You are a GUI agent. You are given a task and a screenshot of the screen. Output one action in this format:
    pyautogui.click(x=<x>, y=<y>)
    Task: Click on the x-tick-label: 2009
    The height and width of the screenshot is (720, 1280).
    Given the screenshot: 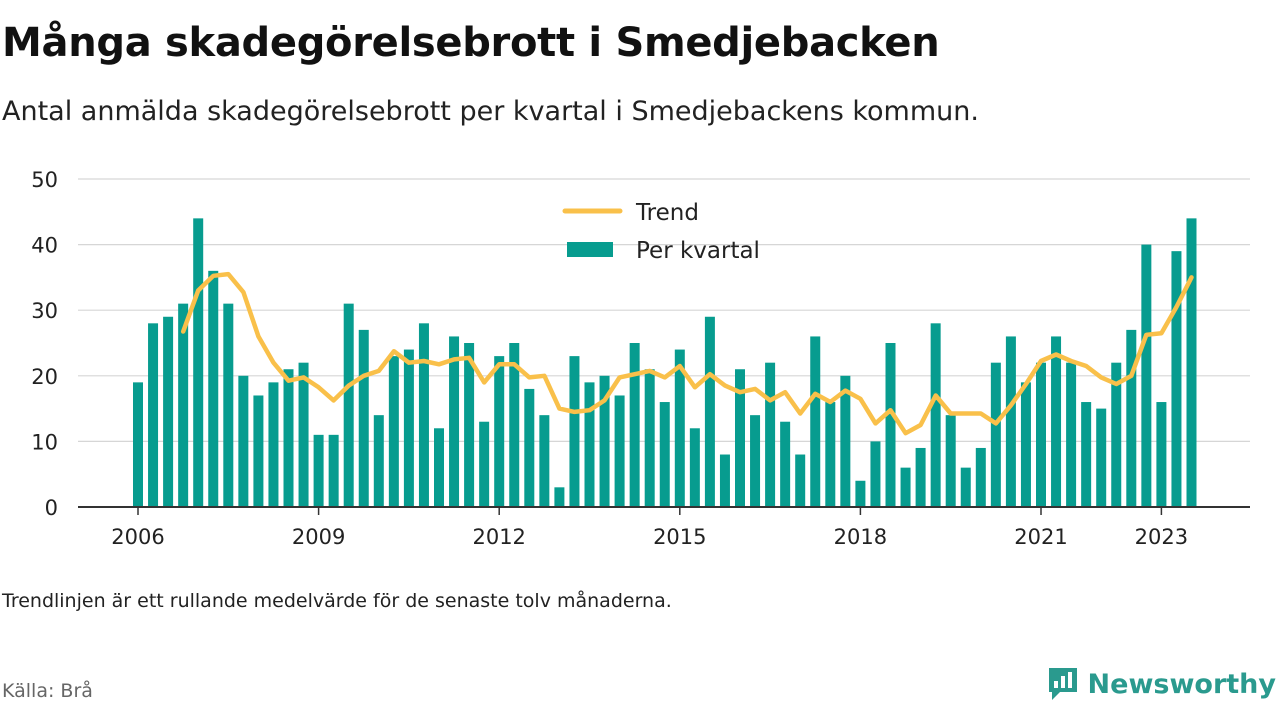 What is the action you would take?
    pyautogui.click(x=318, y=537)
    